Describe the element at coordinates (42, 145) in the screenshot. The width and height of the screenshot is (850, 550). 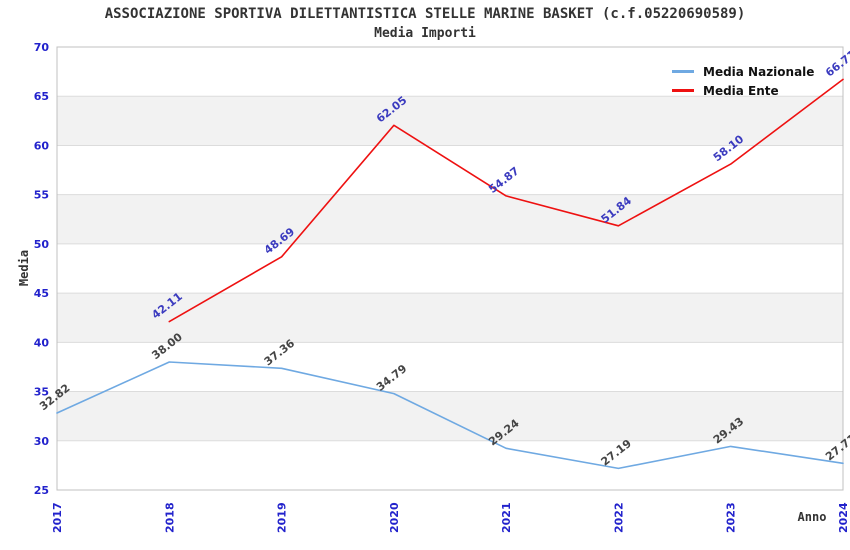
I see `y-tick-label: 60` at that location.